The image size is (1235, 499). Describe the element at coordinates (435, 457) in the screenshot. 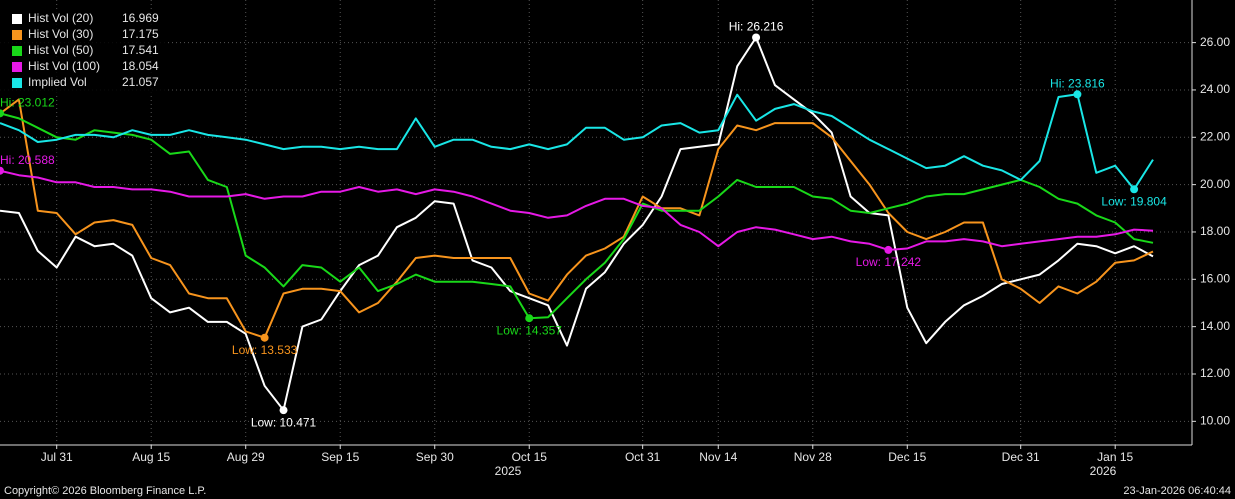

I see `x-tick-label: Sep 30` at that location.